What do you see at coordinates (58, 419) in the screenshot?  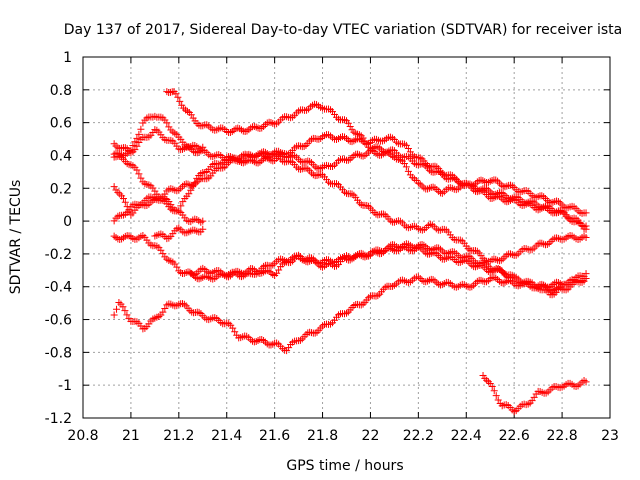 I see `y-tick-label: -1.2` at bounding box center [58, 419].